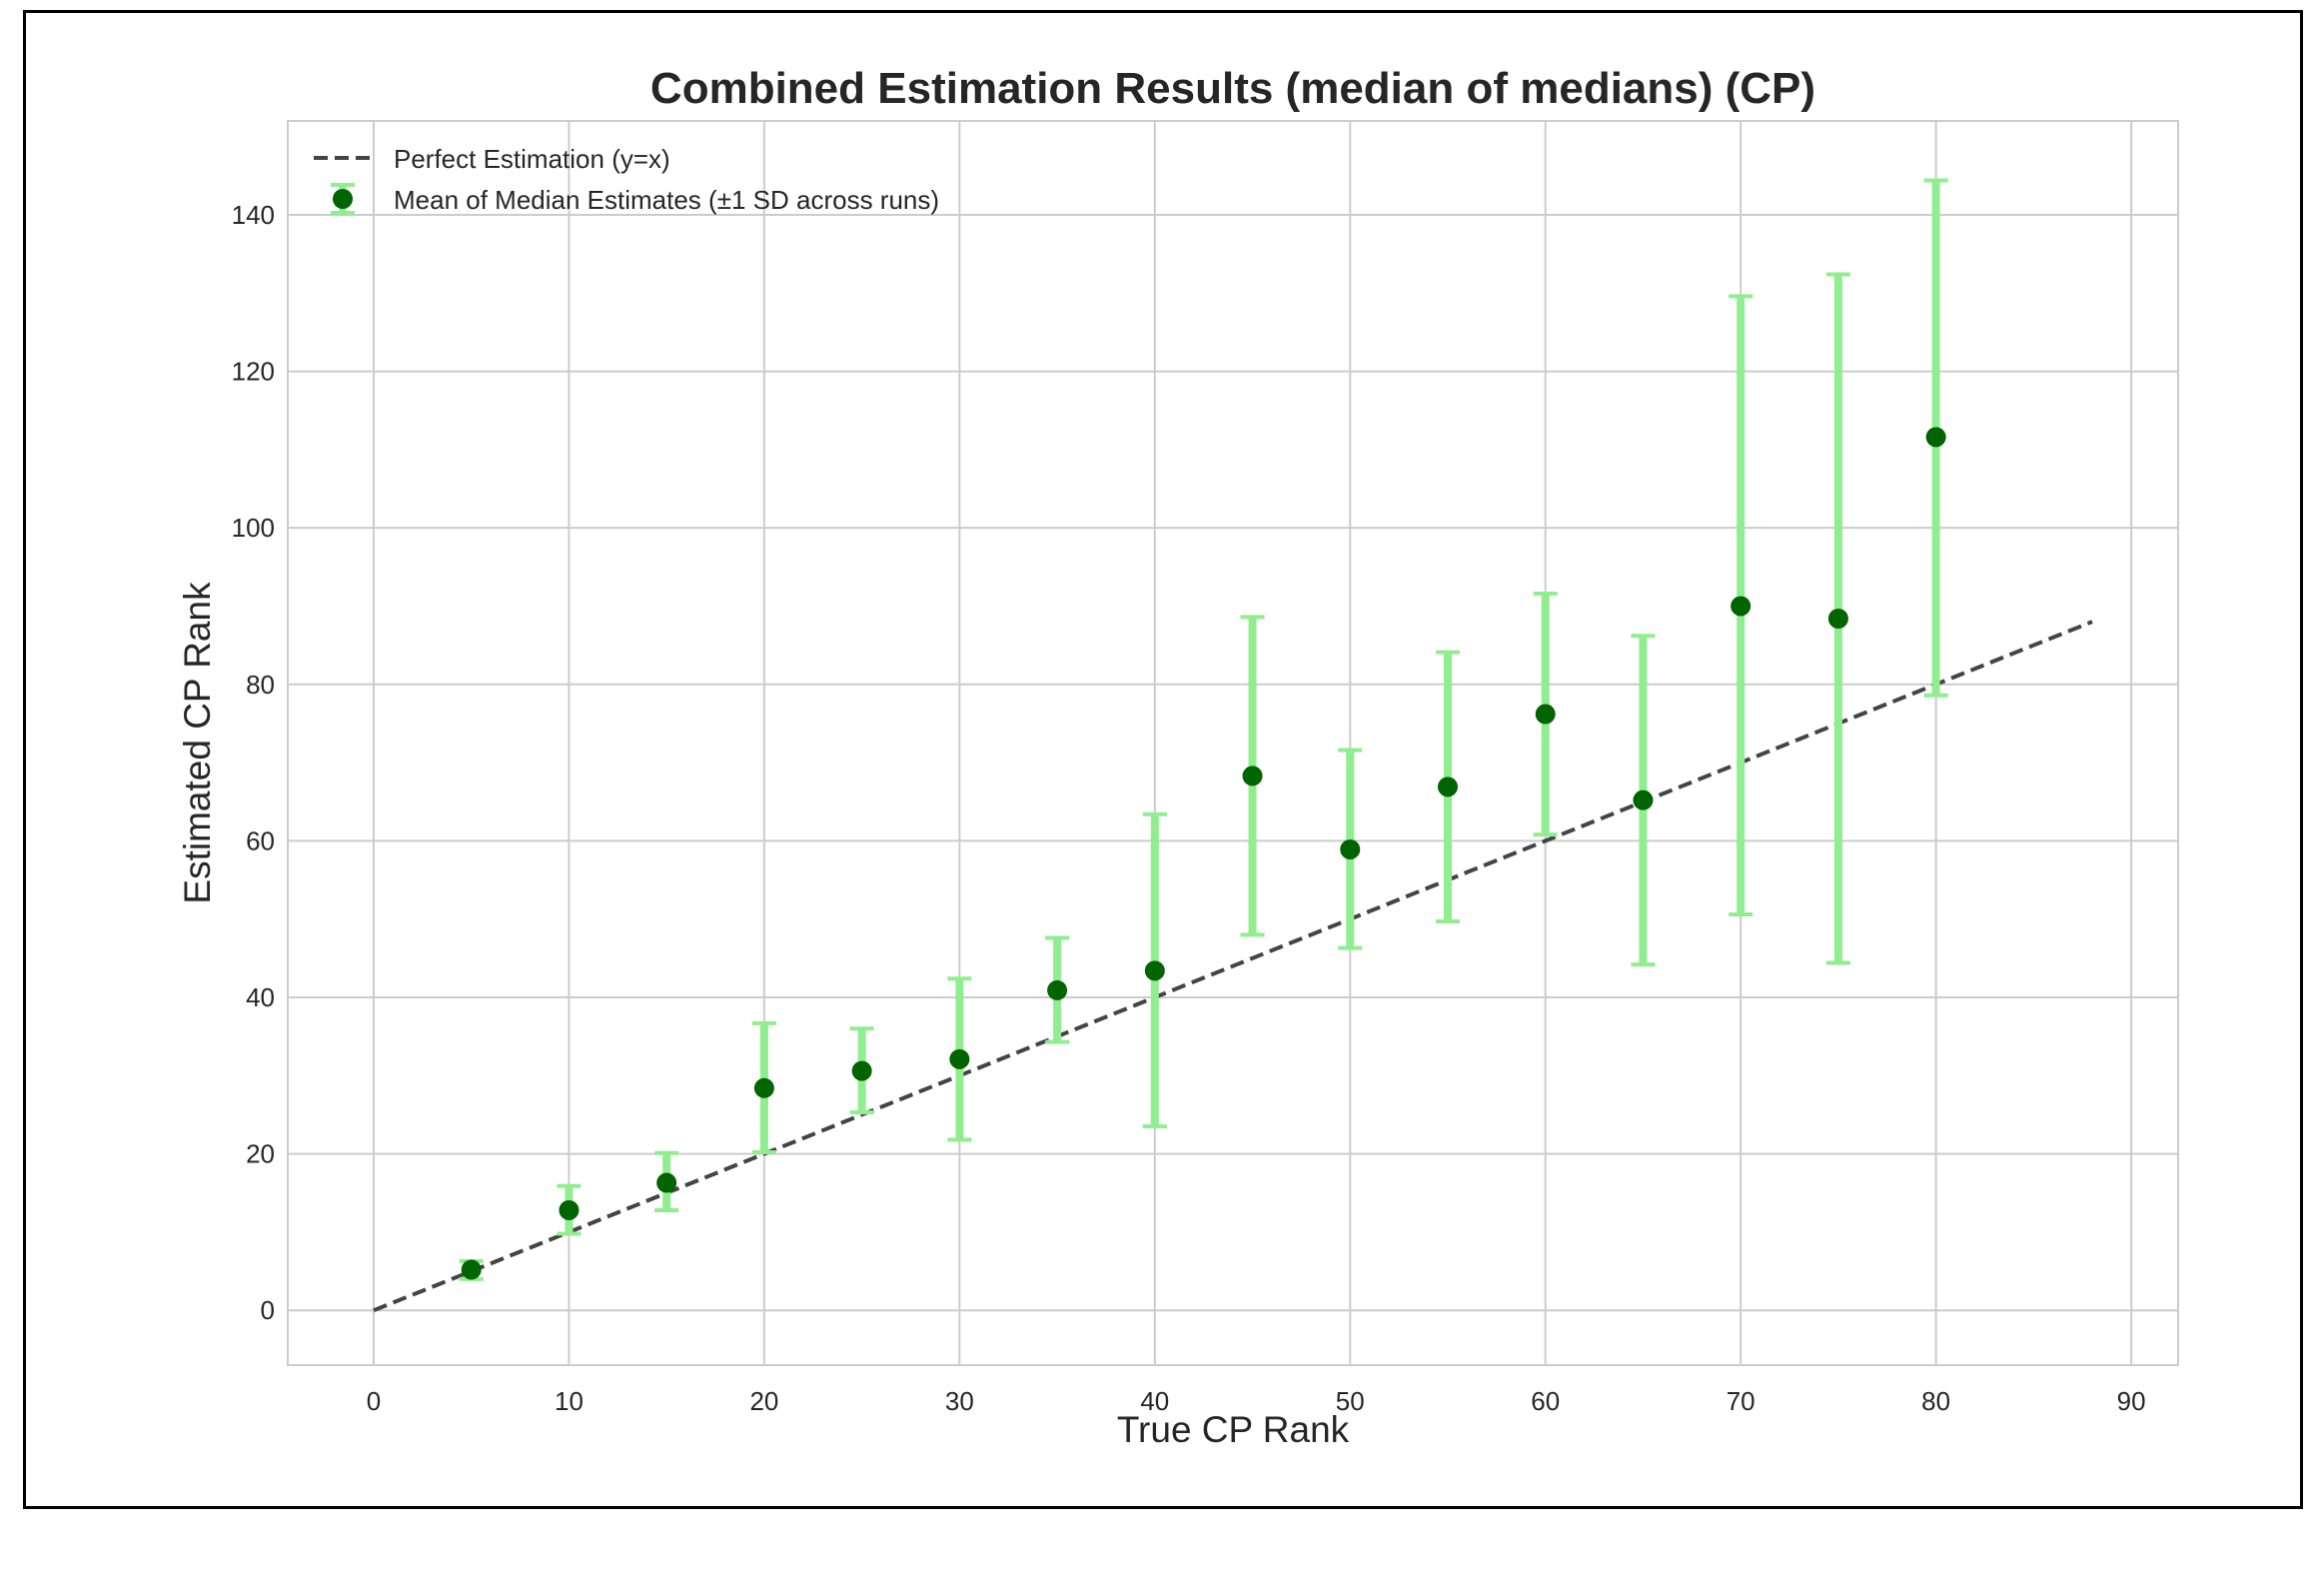 The width and height of the screenshot is (2324, 1596). I want to click on x-tick-label: 60, so click(1546, 1401).